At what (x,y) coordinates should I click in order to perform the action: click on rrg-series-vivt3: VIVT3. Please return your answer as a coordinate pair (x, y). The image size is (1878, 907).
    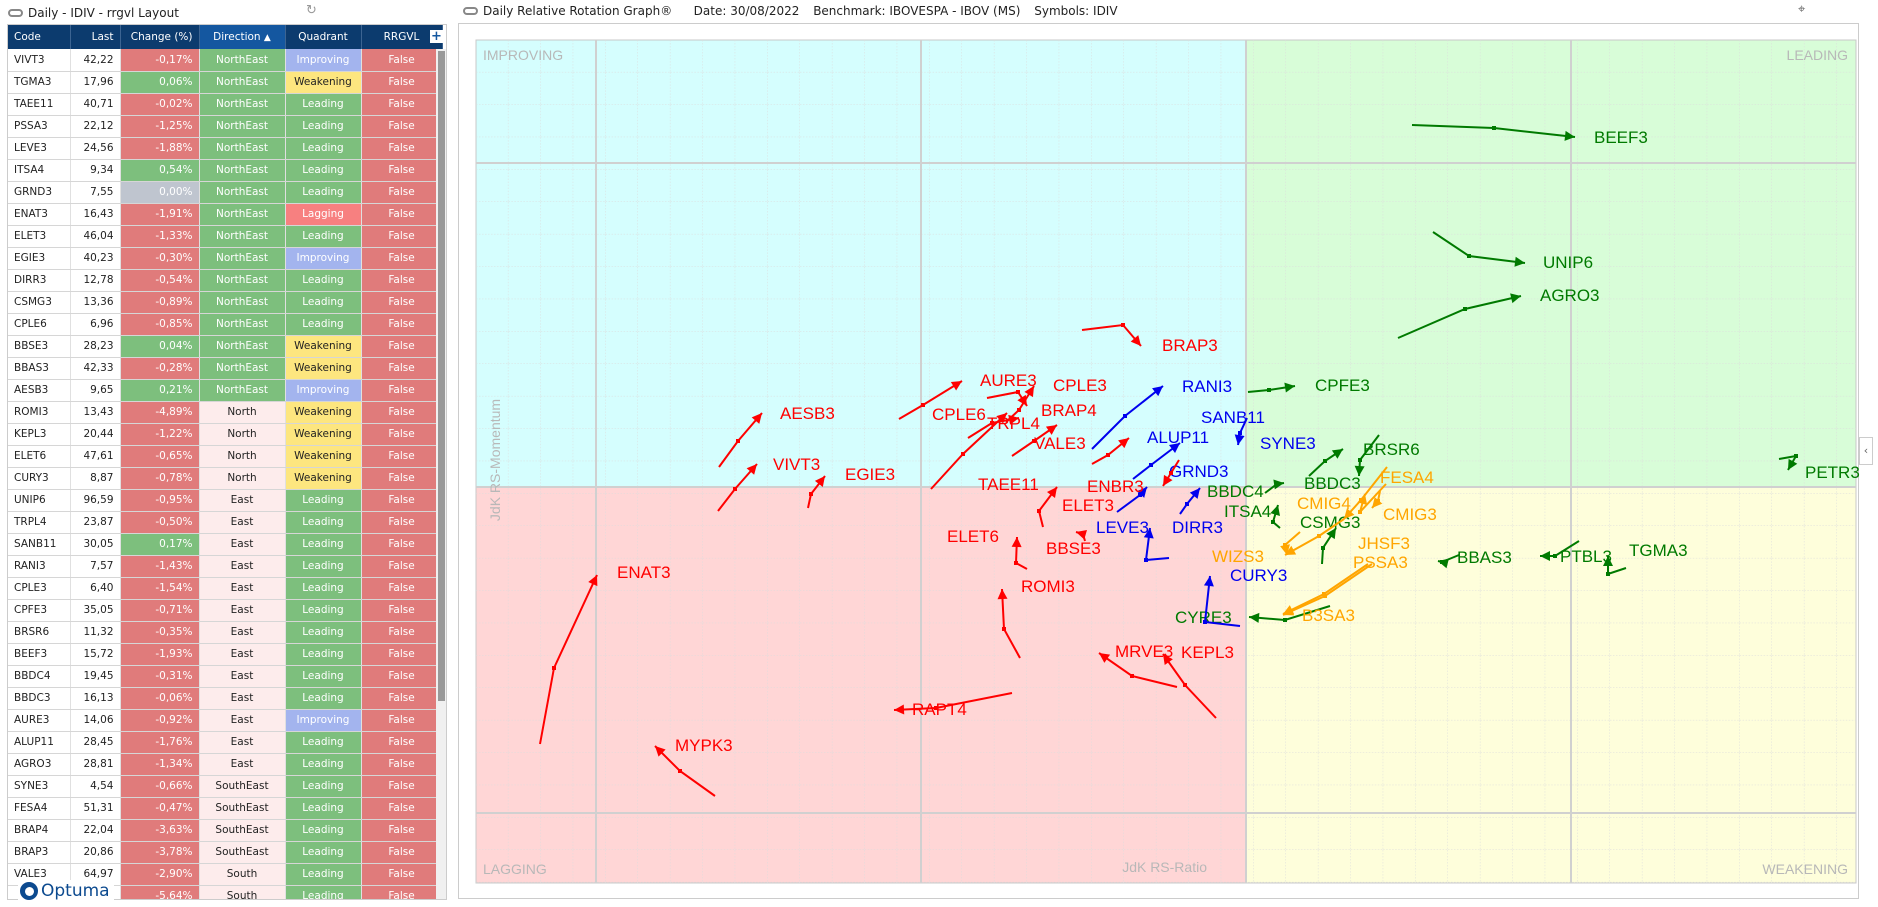
    Looking at the image, I should click on (768, 483).